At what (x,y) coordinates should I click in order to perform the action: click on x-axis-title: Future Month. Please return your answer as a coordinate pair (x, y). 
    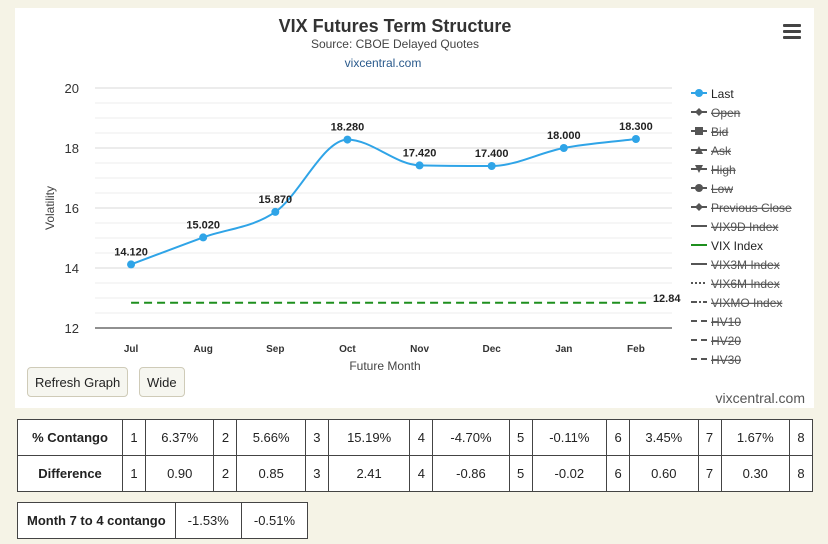
    Looking at the image, I should click on (384, 366).